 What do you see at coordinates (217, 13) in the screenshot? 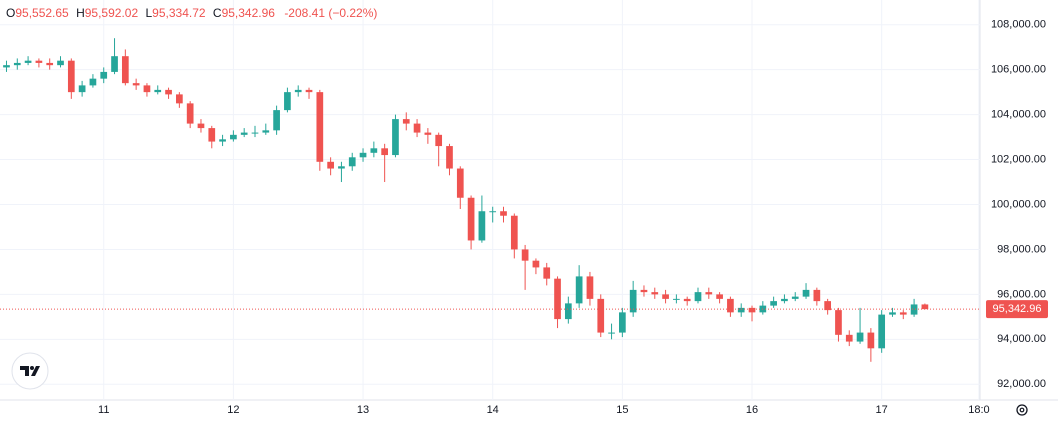
I see `close-label: C` at bounding box center [217, 13].